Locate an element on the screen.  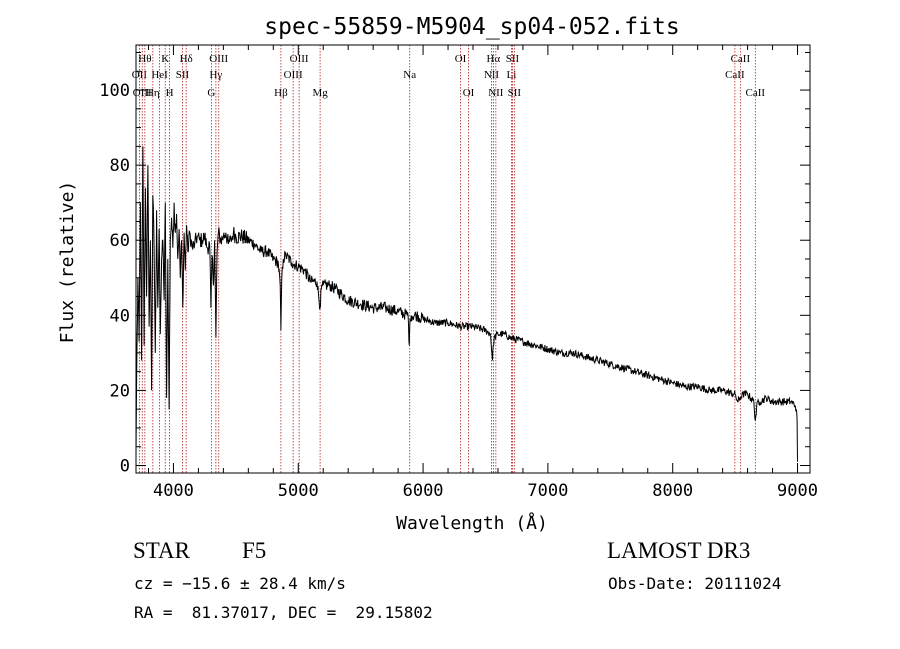
chart-title: spec-55859-M5904_sp04-052.fits is located at coordinates (471, 27).